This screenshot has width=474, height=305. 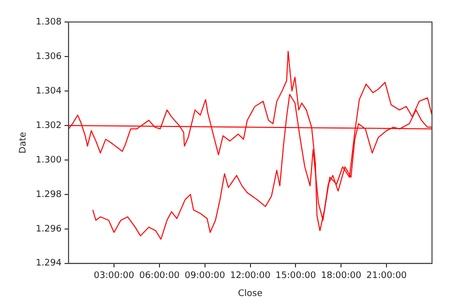 What do you see at coordinates (250, 276) in the screenshot?
I see `x-tick-label: 12:00:00` at bounding box center [250, 276].